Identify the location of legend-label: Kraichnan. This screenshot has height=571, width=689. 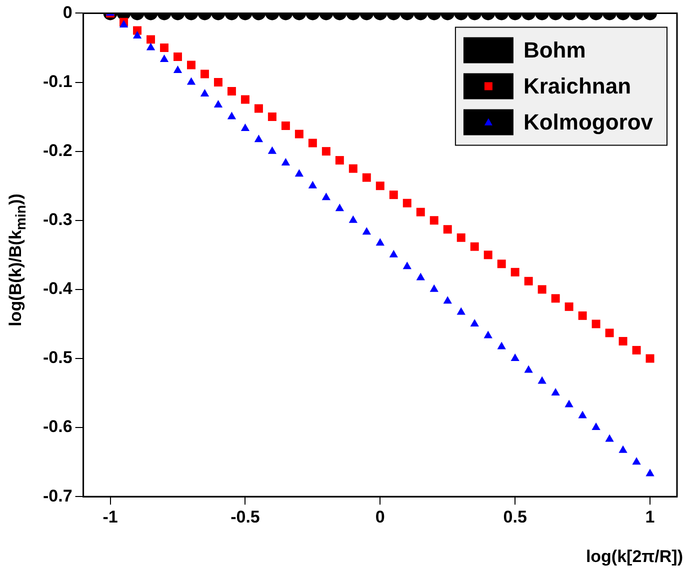
(577, 85).